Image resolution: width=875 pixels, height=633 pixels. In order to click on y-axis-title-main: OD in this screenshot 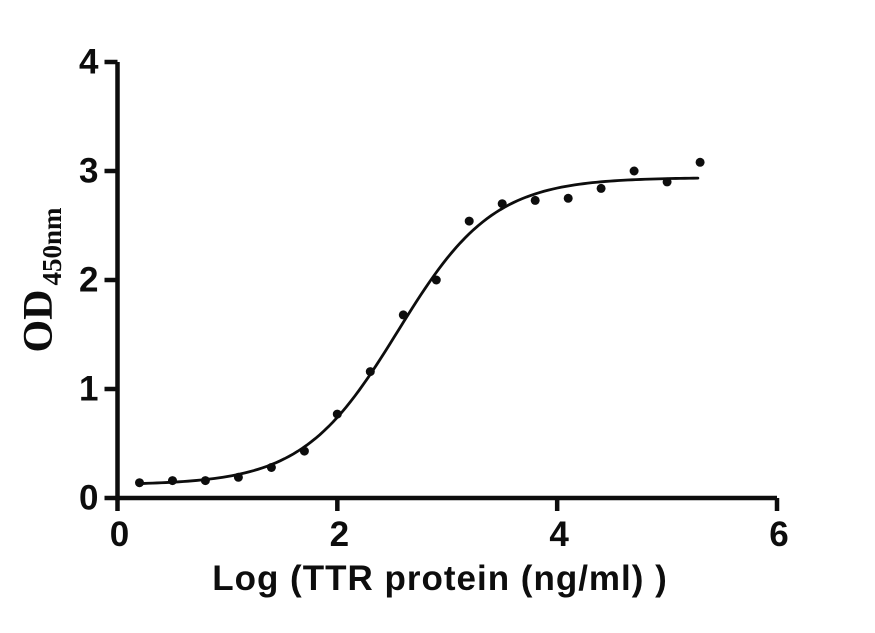, I will do `click(39, 321)`.